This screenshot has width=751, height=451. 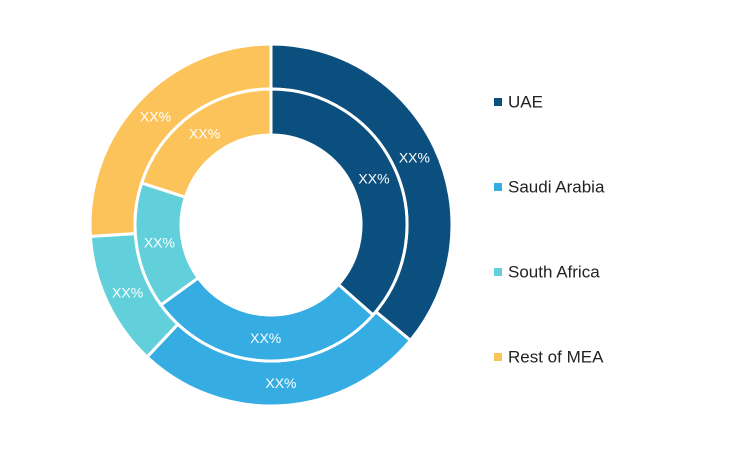 I want to click on inner-ring-label-saudi-arabia: XX%, so click(x=265, y=338).